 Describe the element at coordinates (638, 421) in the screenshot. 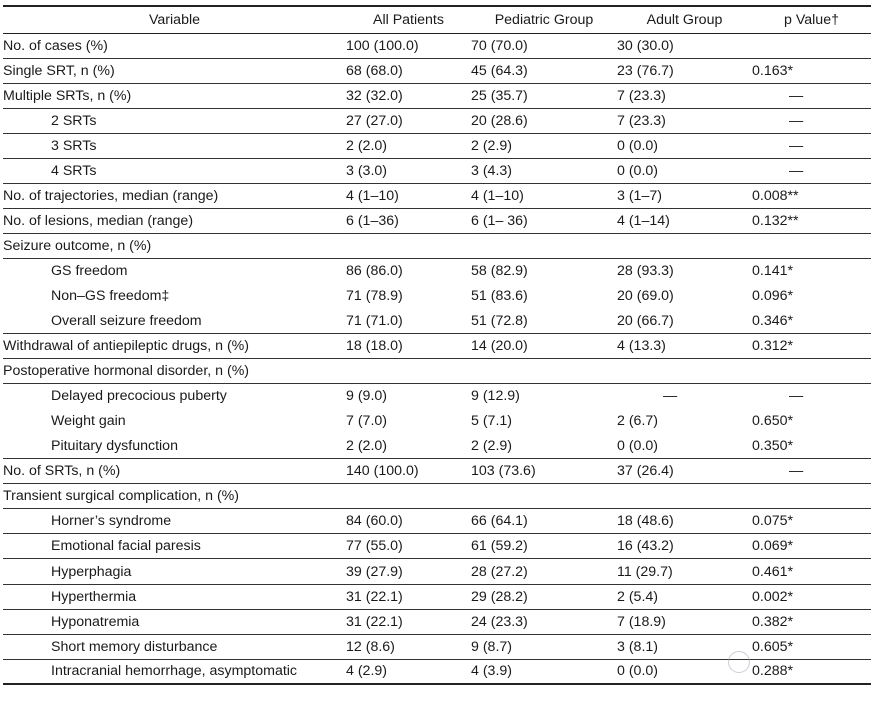

I see `cell-adult: 2 (6.7)` at that location.